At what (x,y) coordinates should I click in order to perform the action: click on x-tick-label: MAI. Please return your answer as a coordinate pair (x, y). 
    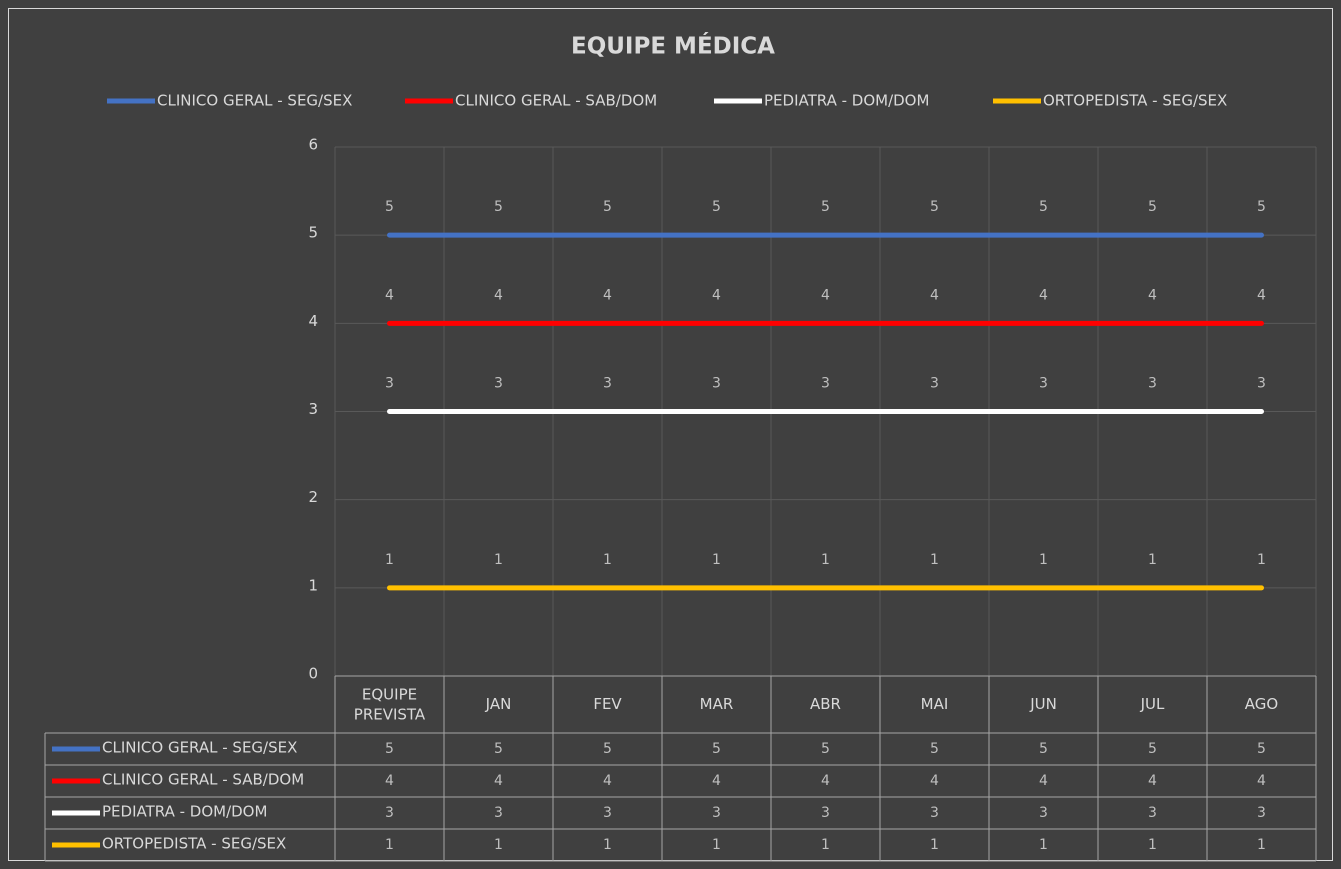
    Looking at the image, I should click on (935, 704).